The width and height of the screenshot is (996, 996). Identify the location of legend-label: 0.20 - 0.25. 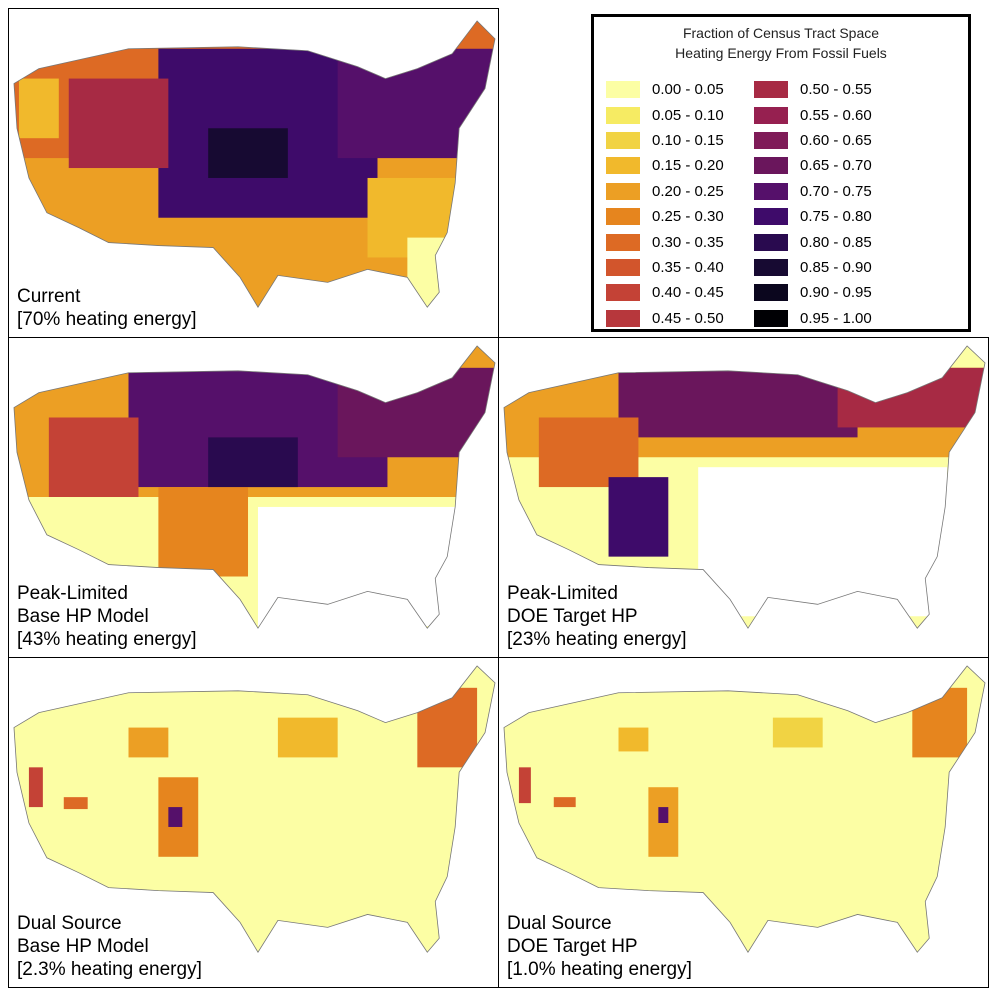
(688, 191).